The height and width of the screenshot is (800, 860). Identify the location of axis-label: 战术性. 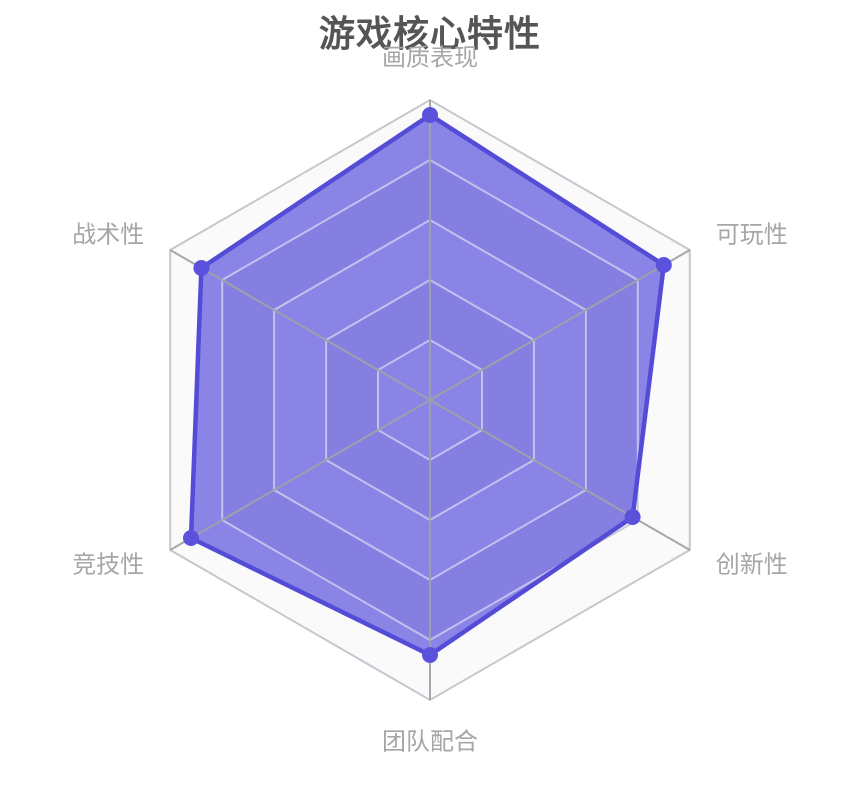
(108, 235).